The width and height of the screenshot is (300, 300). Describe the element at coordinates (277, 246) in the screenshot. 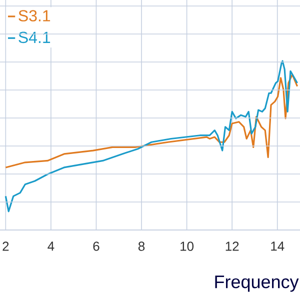

I see `x-tick-label: 14` at that location.